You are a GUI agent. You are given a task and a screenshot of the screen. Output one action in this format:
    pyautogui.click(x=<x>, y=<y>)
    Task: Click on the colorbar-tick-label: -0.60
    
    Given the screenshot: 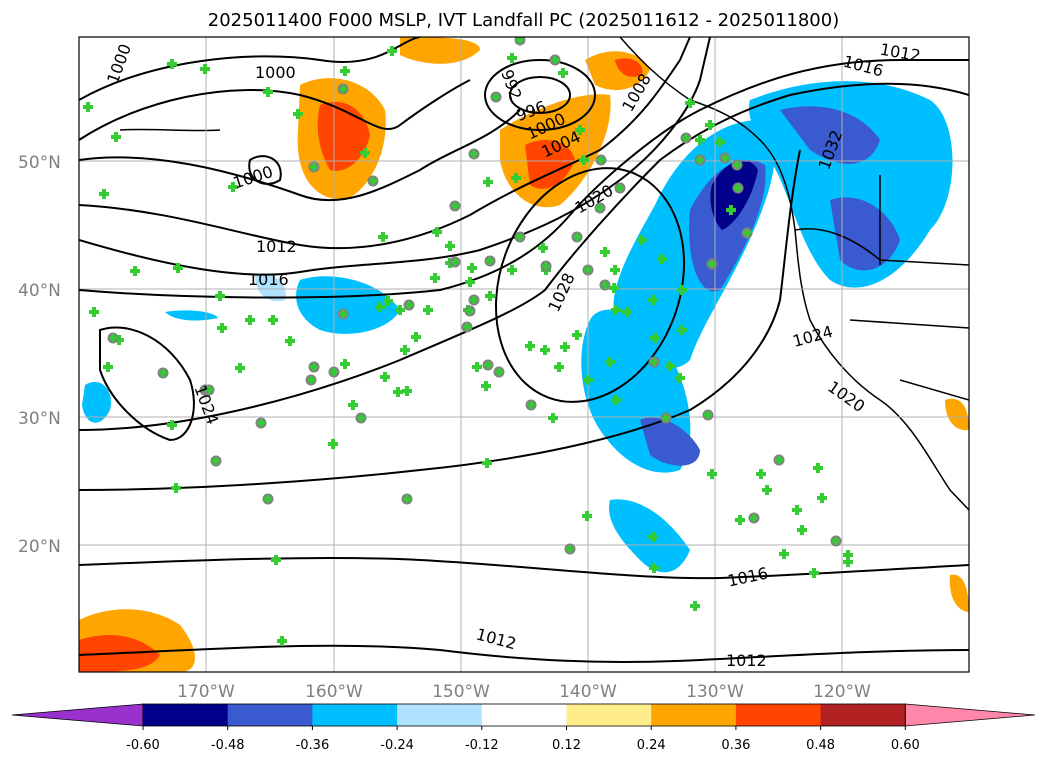 What is the action you would take?
    pyautogui.click(x=143, y=745)
    